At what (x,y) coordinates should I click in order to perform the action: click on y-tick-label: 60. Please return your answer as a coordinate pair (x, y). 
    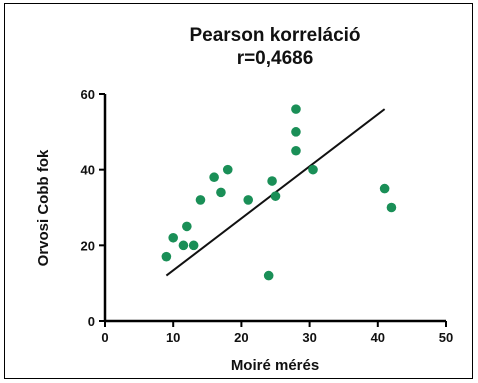
    Looking at the image, I should click on (88, 94).